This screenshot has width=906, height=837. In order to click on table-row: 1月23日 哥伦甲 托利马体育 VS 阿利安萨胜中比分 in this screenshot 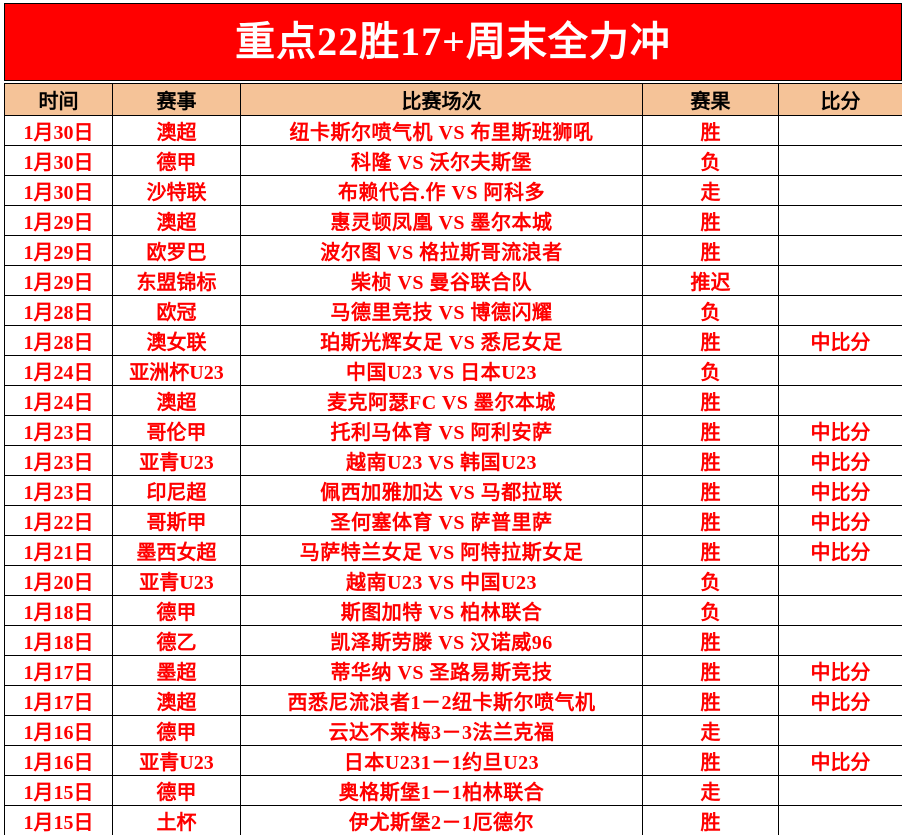, I will do `click(453, 430)`.